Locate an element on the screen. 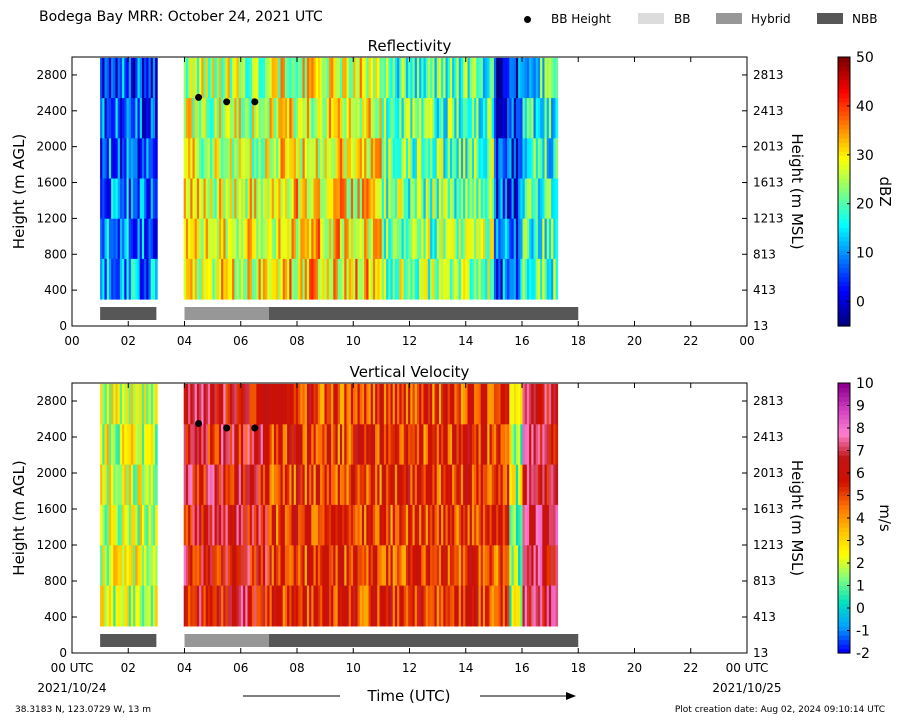 This screenshot has width=900, height=725. y-tick-label-right: 13 is located at coordinates (760, 653).